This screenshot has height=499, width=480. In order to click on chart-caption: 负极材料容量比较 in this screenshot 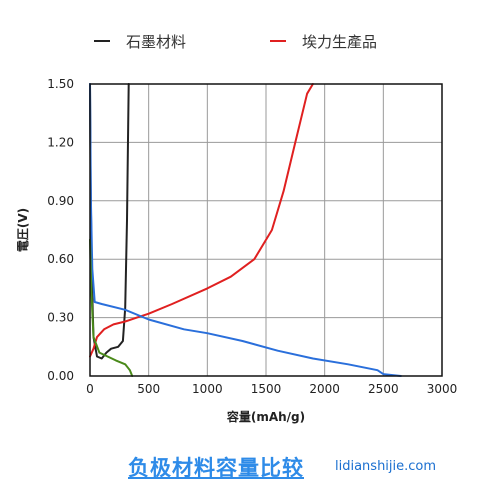, I will do `click(216, 468)`.